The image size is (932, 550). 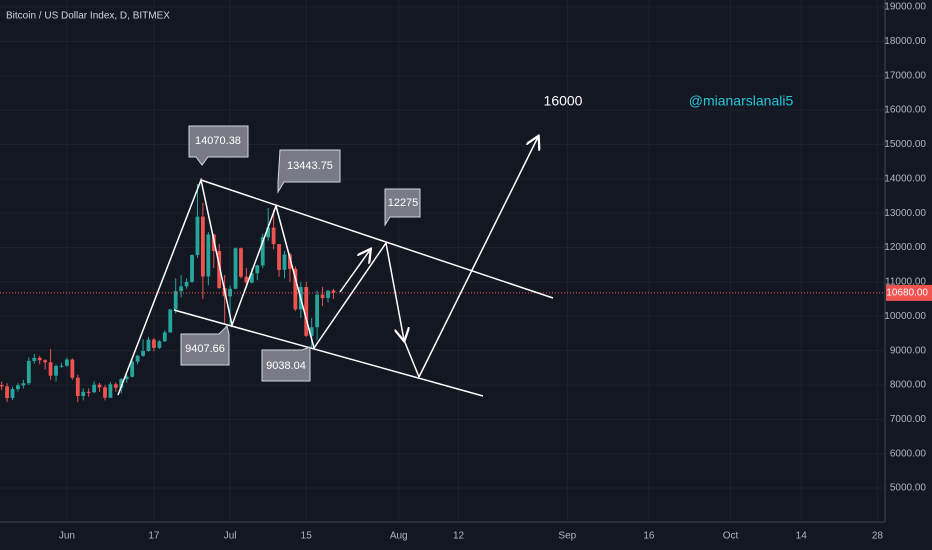 What do you see at coordinates (905, 282) in the screenshot?
I see `y-tick-label: 11000.00` at bounding box center [905, 282].